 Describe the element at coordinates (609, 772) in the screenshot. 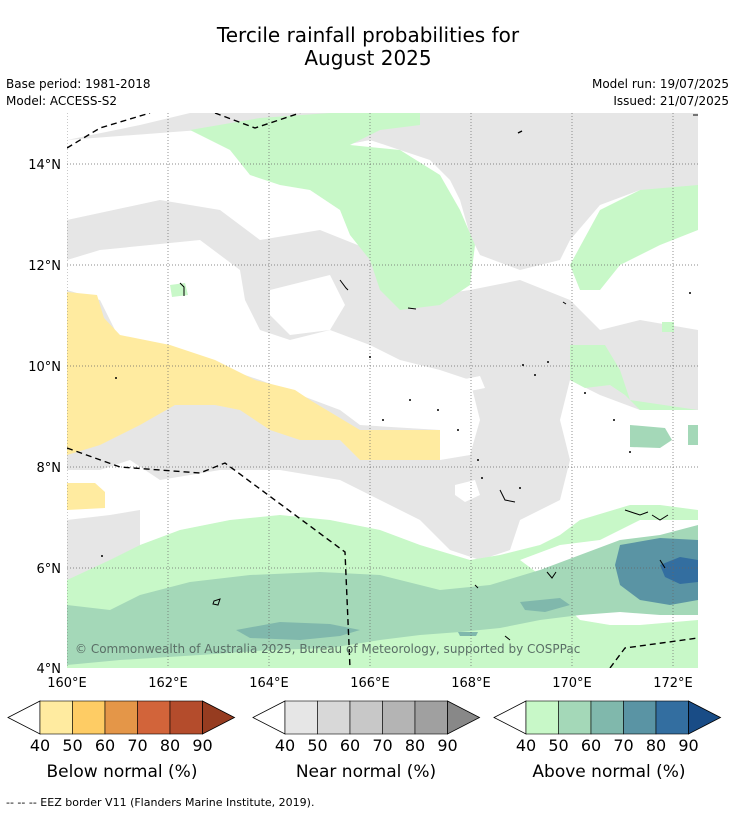

I see `colorbar-label-above: Above normal (%)` at that location.